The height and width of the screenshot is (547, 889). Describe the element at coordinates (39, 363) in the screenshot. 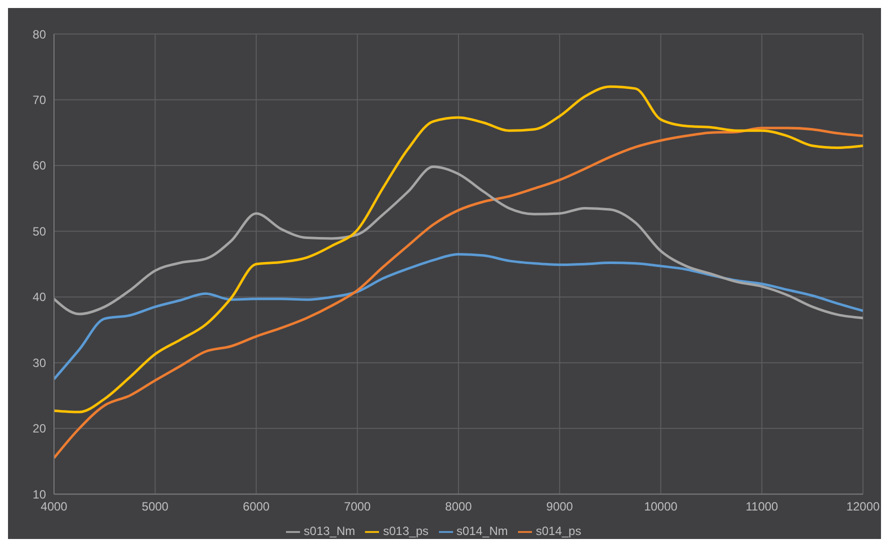

I see `y-tick-label: 30` at that location.